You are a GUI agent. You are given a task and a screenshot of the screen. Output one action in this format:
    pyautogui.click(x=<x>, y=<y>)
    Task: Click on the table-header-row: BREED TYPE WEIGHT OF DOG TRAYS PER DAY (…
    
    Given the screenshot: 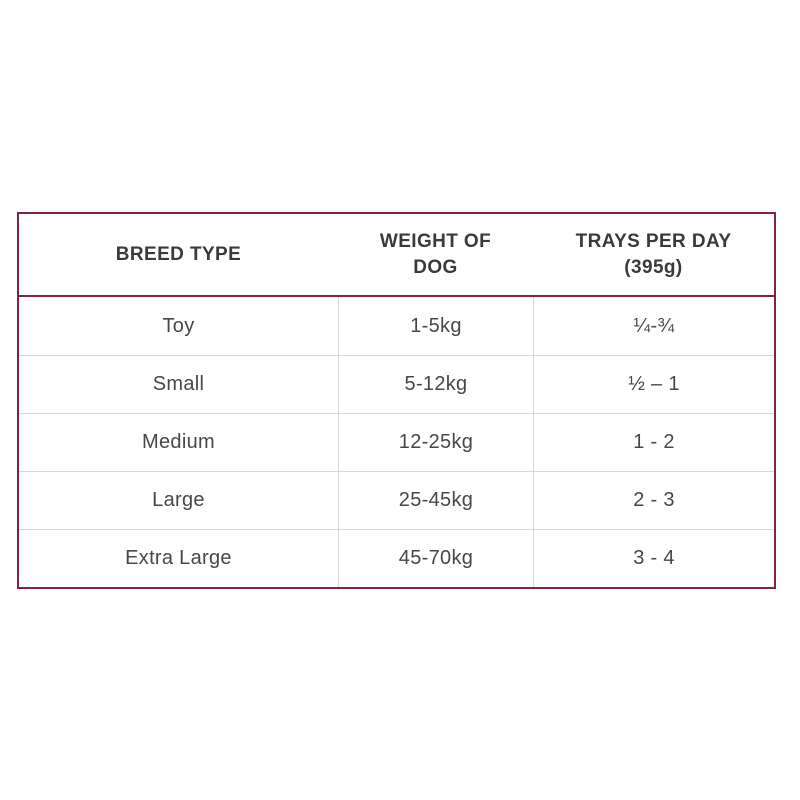 What is the action you would take?
    pyautogui.click(x=396, y=255)
    